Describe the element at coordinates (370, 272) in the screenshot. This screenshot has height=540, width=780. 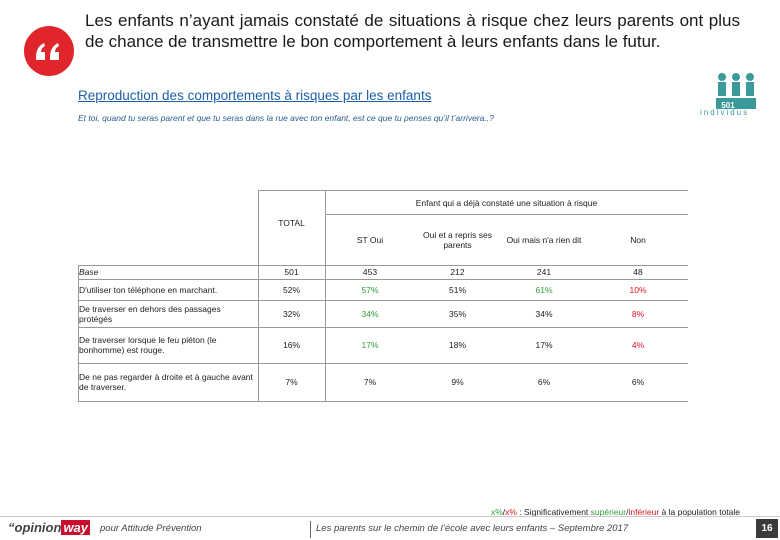
I see `table-cell: 453` at that location.